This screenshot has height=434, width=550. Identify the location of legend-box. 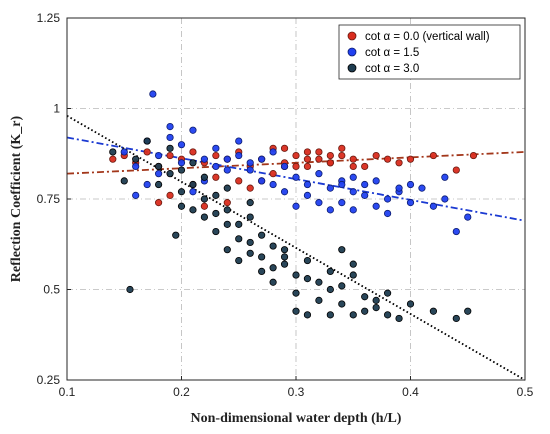
(429, 52).